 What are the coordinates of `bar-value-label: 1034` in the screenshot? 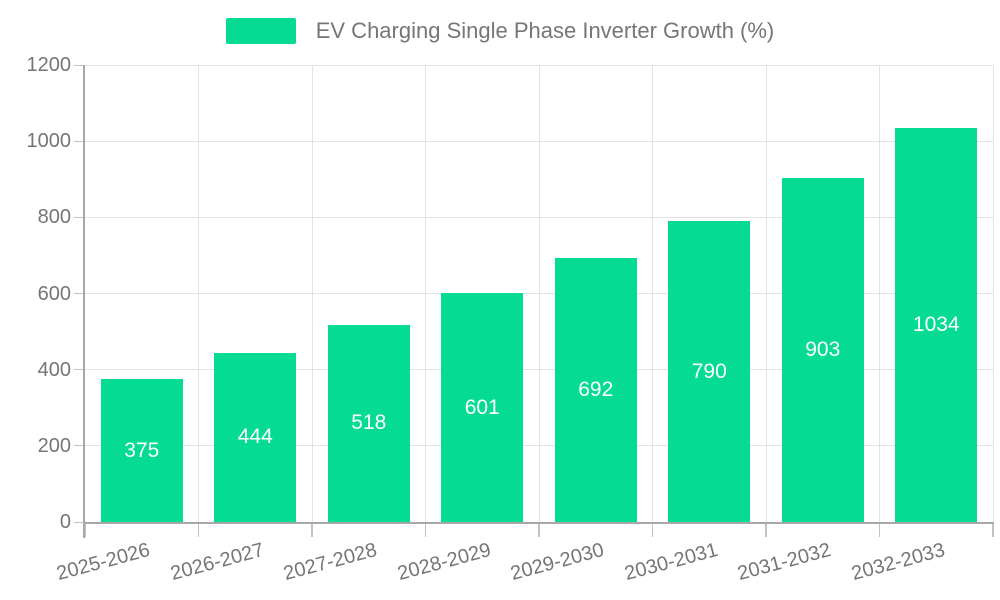 It's located at (936, 325).